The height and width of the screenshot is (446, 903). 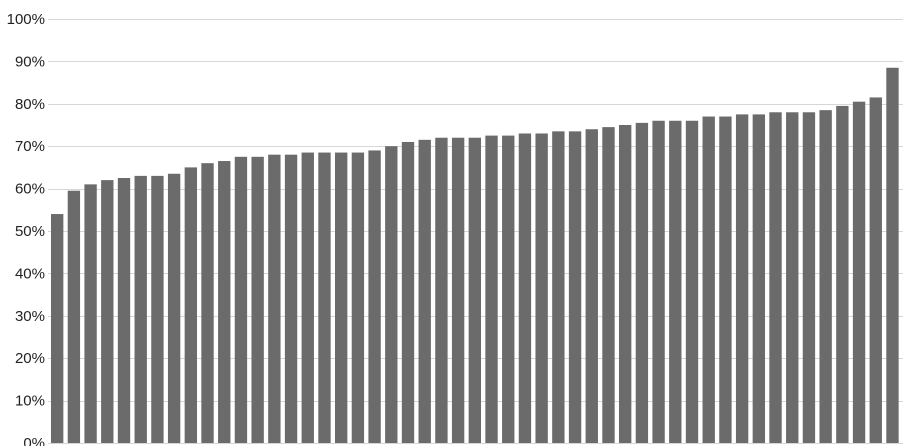 I want to click on y-tick-label: 50%, so click(x=30, y=231).